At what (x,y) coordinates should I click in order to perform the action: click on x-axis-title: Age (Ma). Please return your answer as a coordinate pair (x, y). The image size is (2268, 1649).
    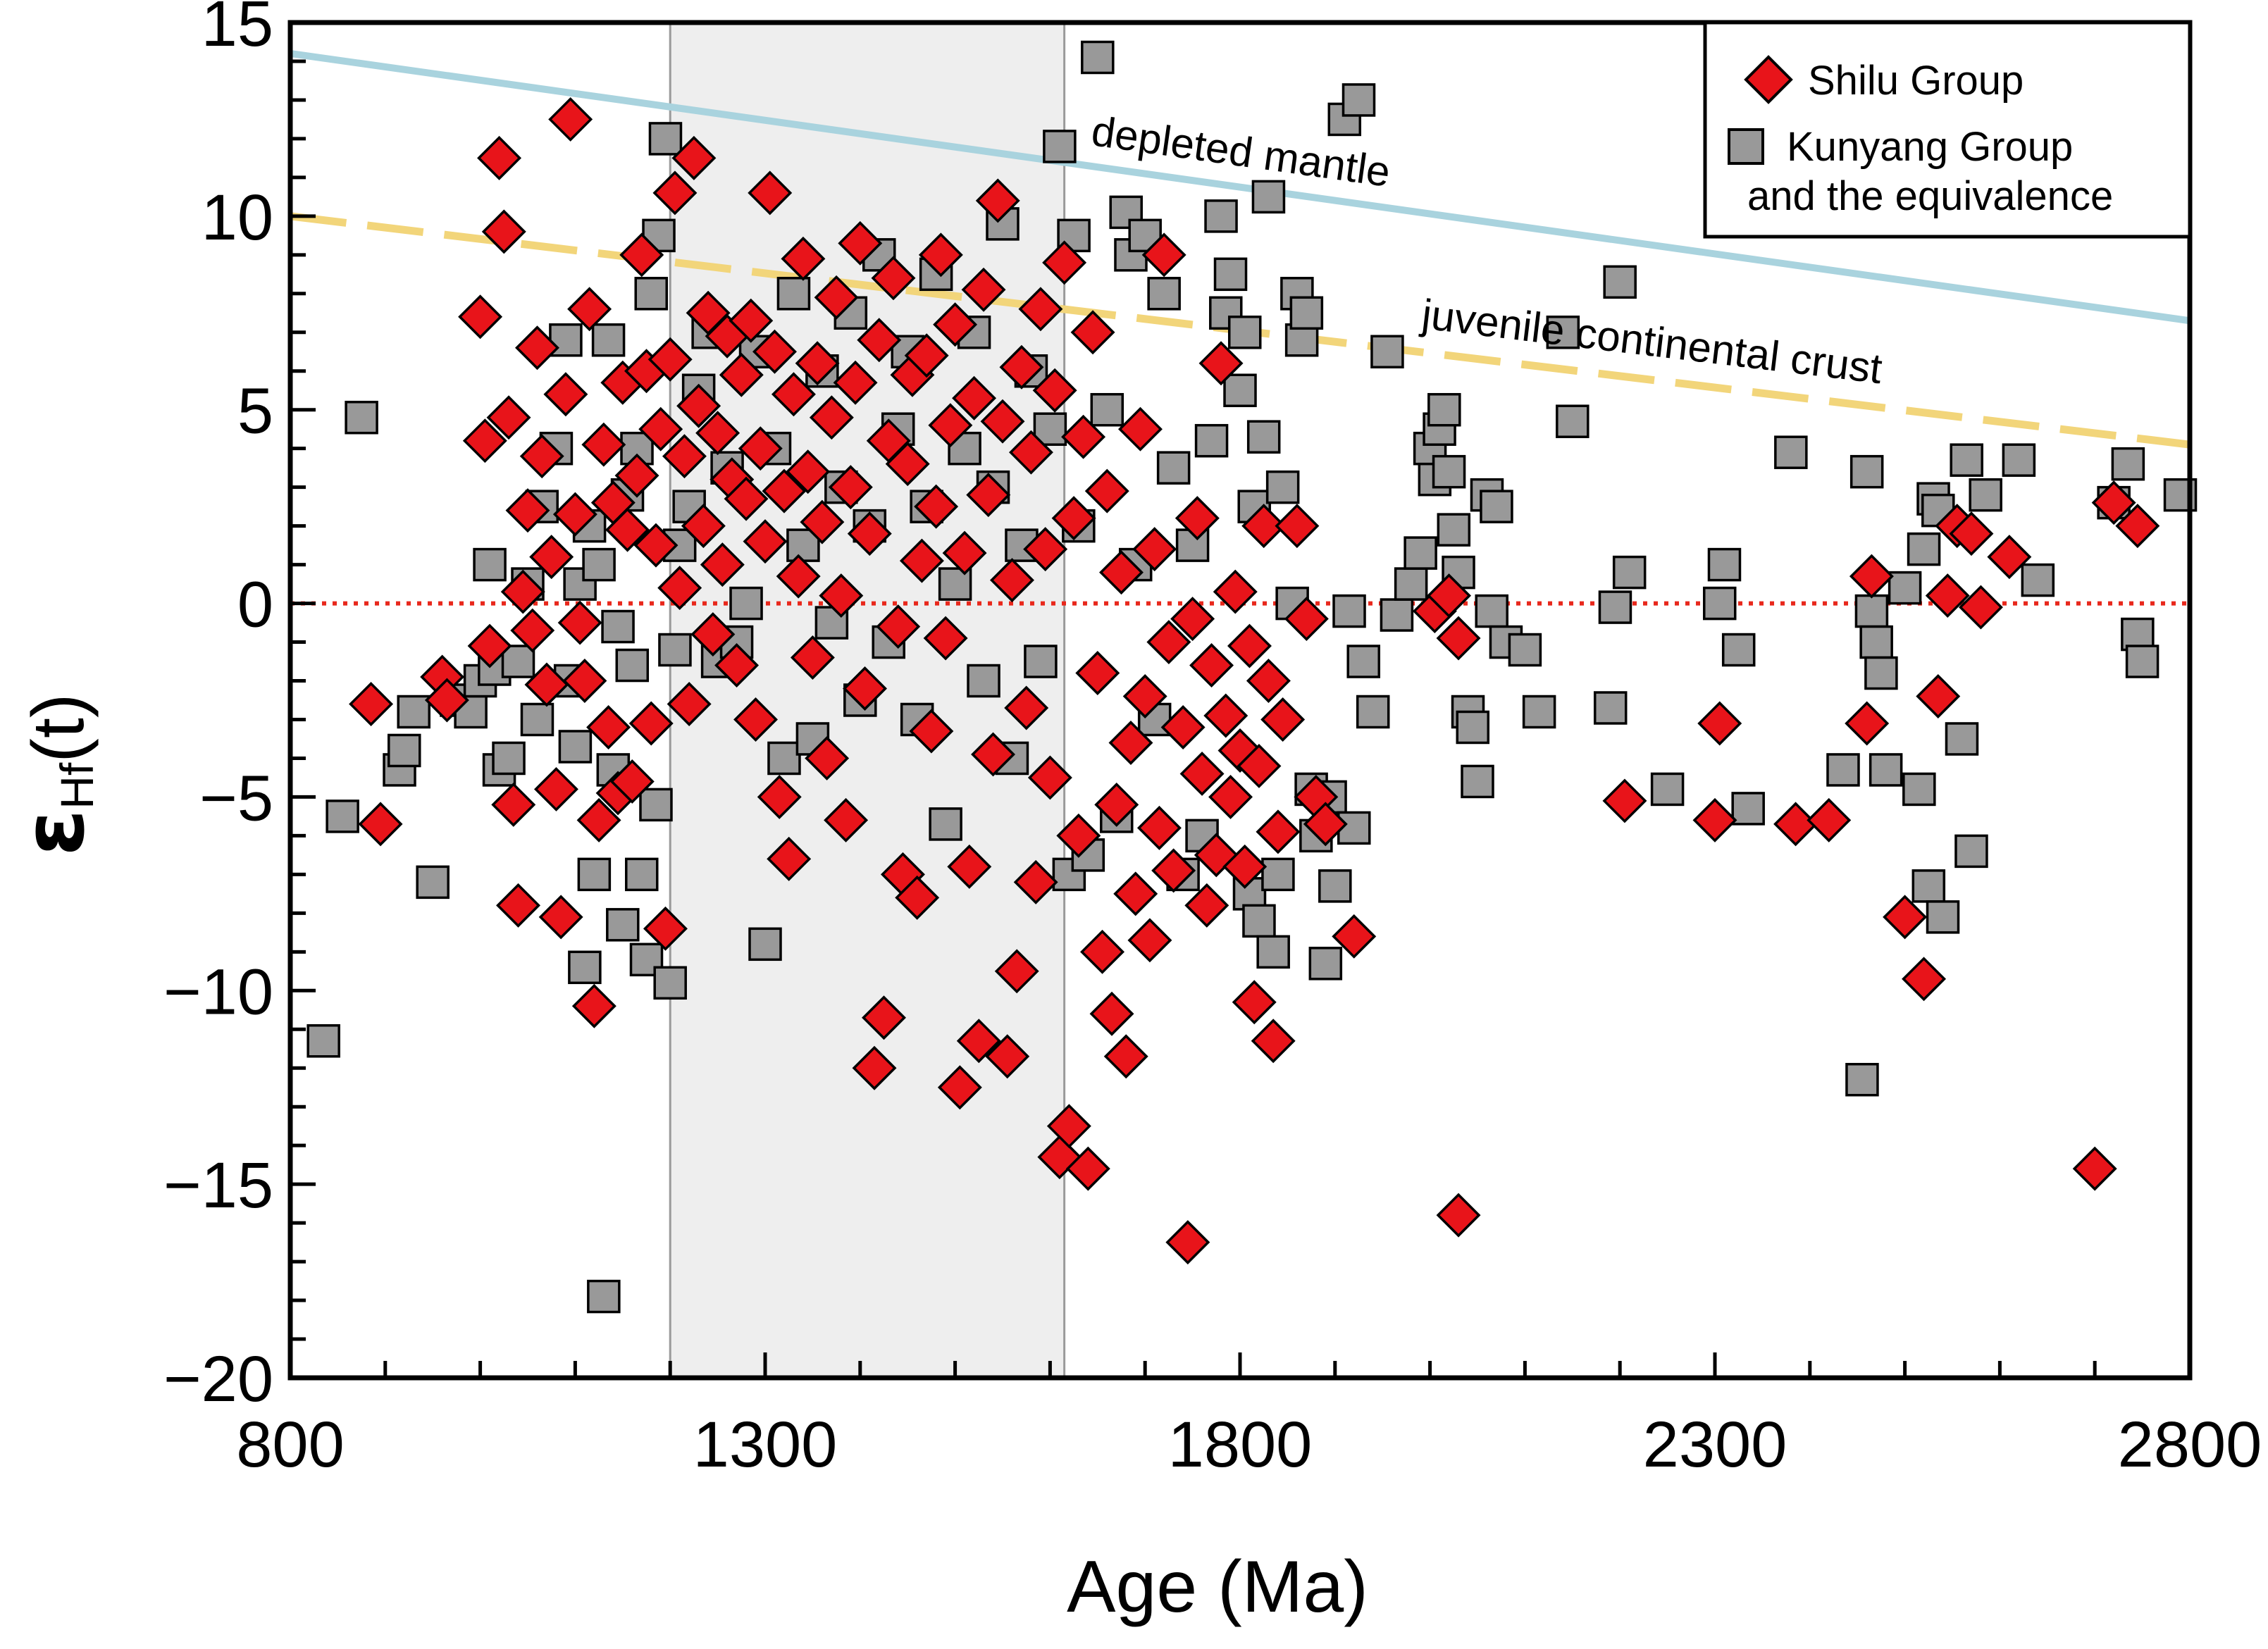
    Looking at the image, I should click on (1217, 1587).